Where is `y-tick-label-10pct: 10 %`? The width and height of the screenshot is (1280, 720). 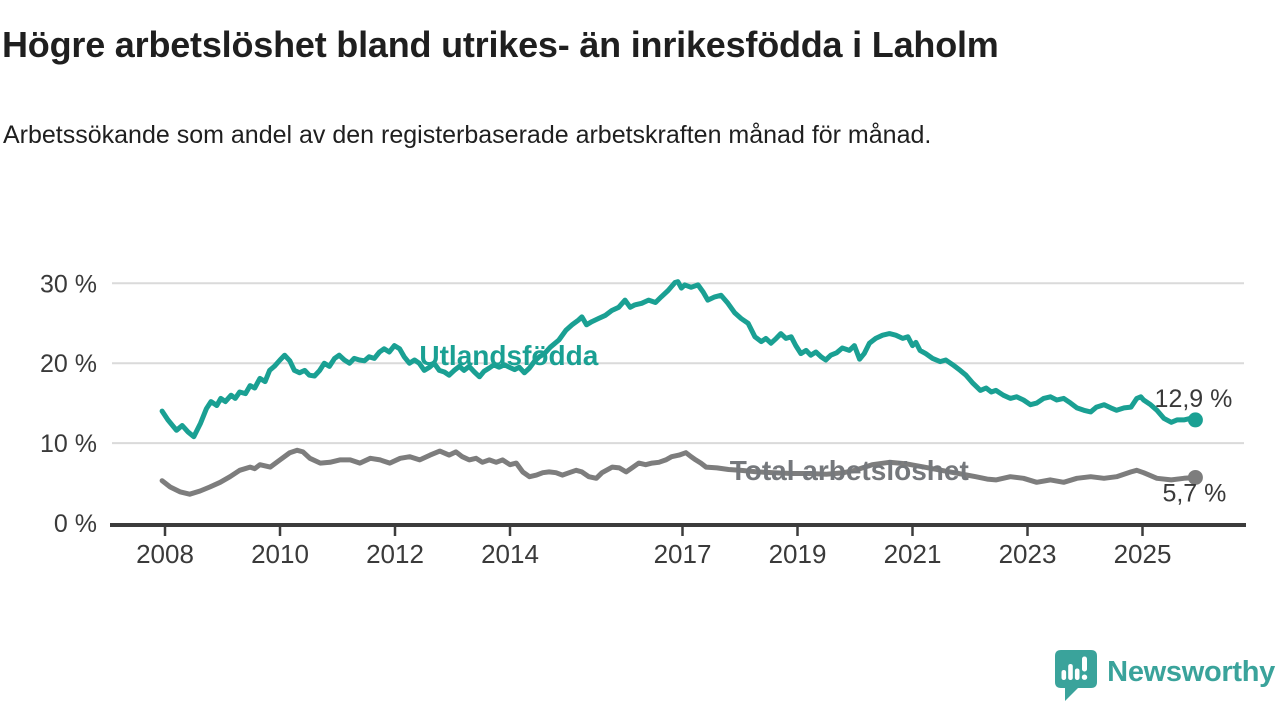
y-tick-label-10pct: 10 % is located at coordinates (68, 444).